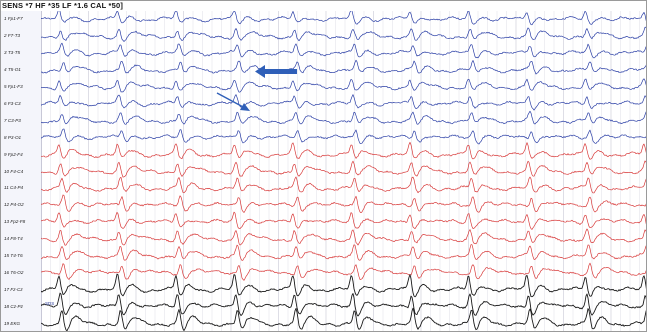 The image size is (647, 332). I want to click on channel-label-6: 6 F3-C3, so click(12, 103).